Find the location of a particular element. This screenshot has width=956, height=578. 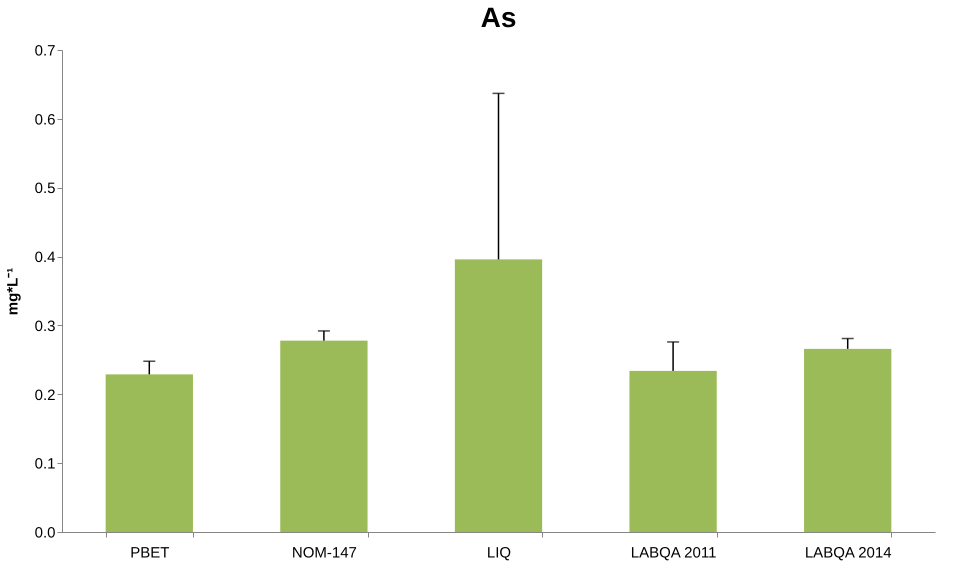

y-tick-label: 0.7 is located at coordinates (45, 51).